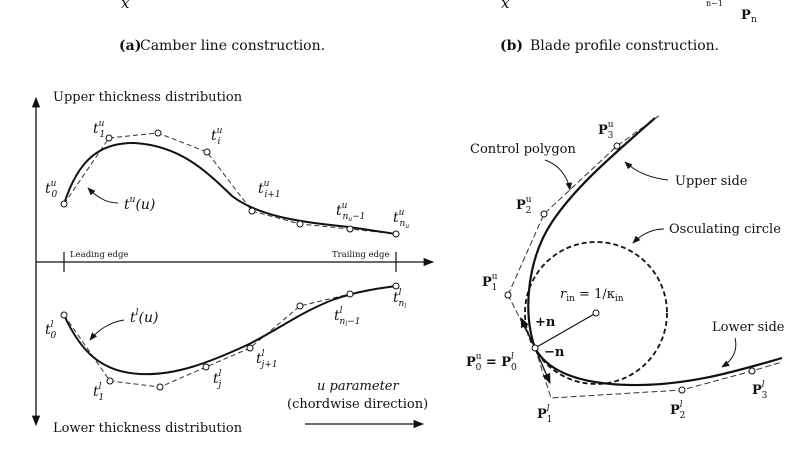  What do you see at coordinates (711, 181) in the screenshot?
I see `upper-side-label: Upper side` at bounding box center [711, 181].